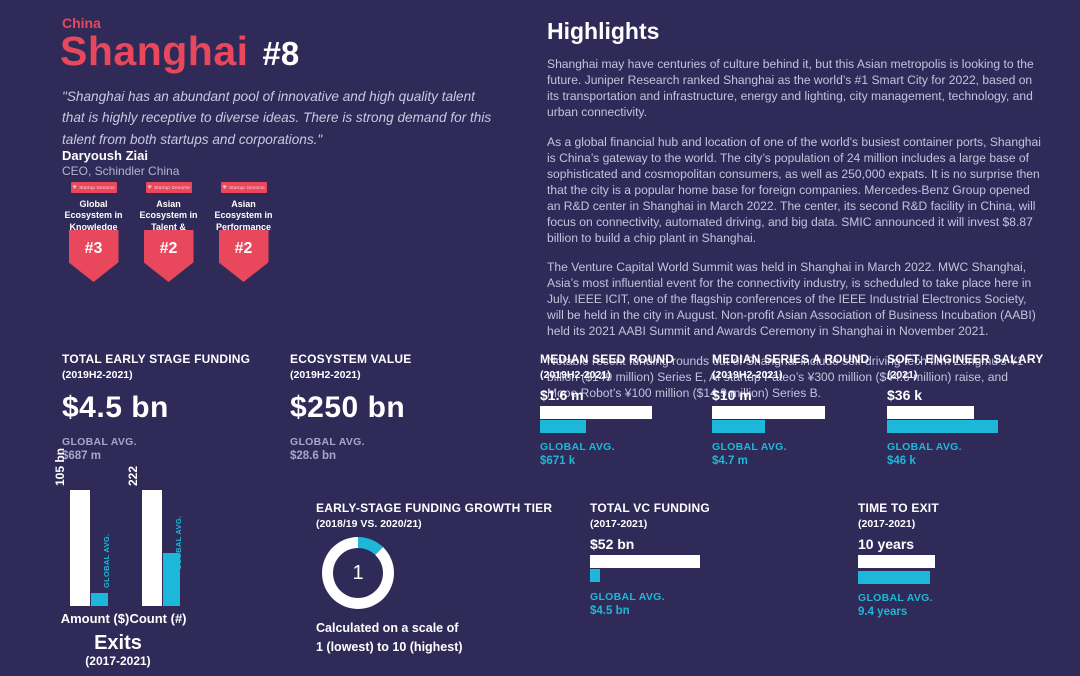 The image size is (1080, 676). What do you see at coordinates (603, 31) in the screenshot?
I see `highlights-title: Highlights` at bounding box center [603, 31].